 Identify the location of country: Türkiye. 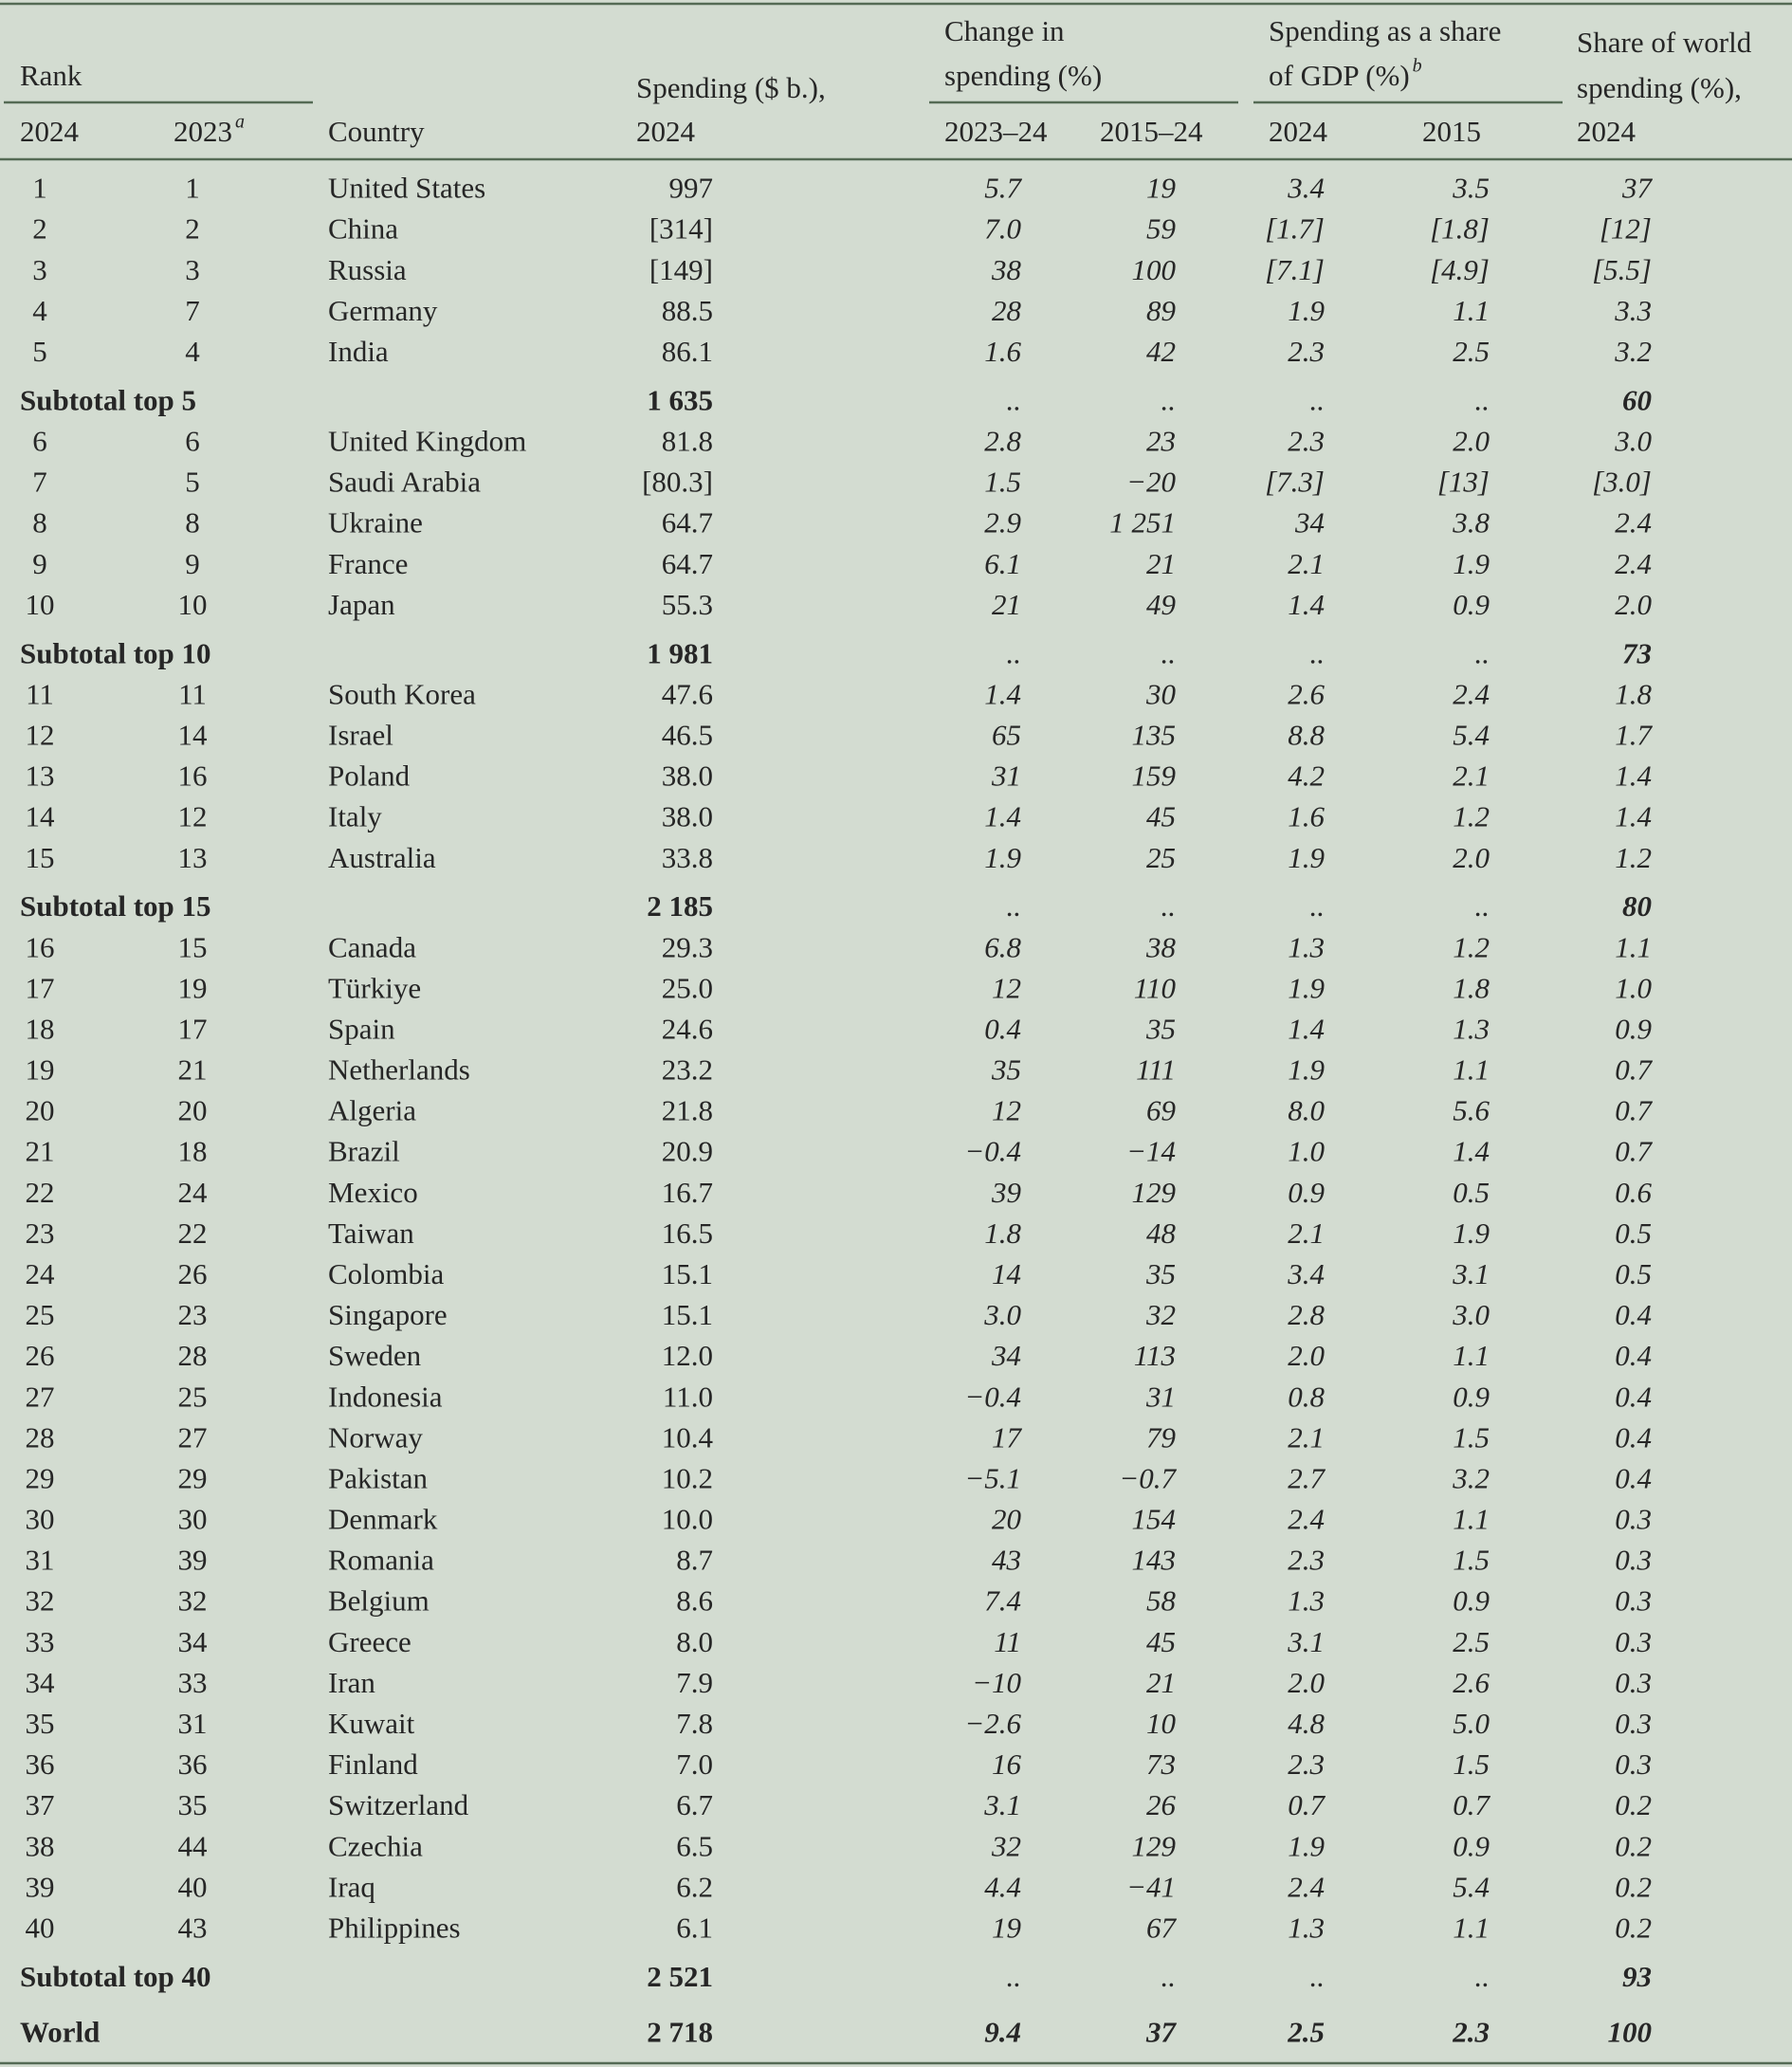
(374, 988).